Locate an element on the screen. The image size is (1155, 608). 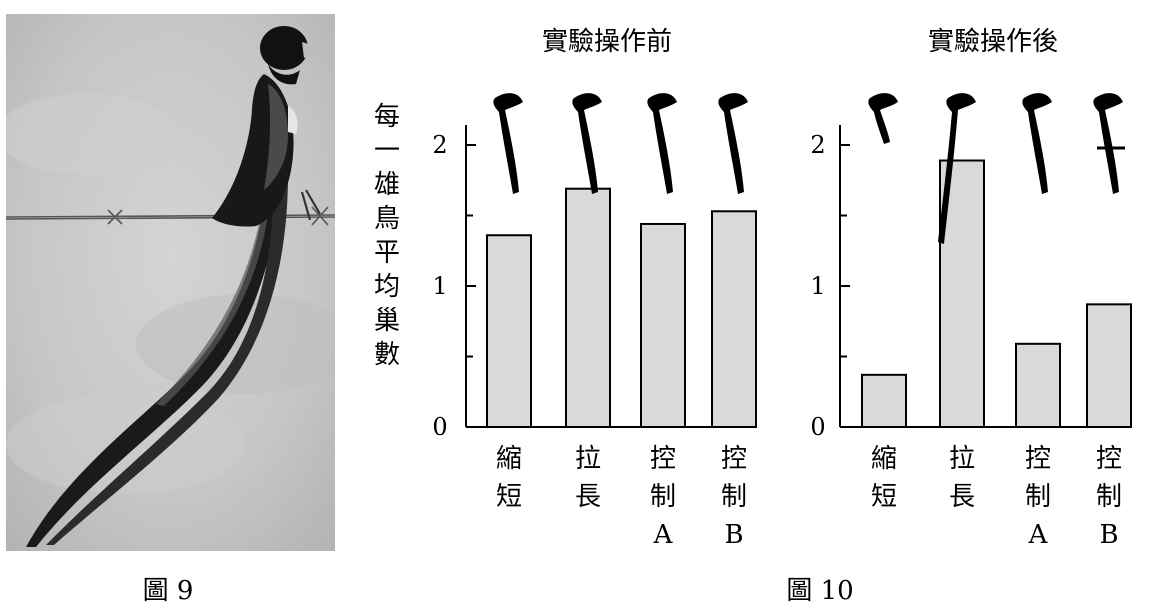
chart-title: 實驗操作前 is located at coordinates (607, 42).